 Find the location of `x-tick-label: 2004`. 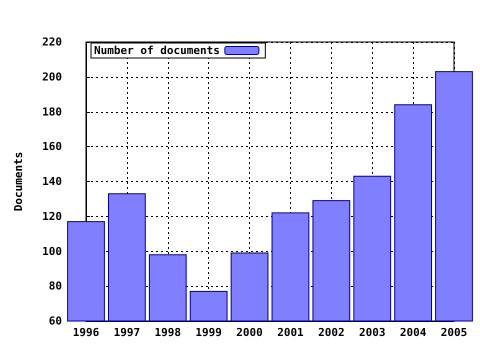

x-tick-label: 2004 is located at coordinates (413, 332).